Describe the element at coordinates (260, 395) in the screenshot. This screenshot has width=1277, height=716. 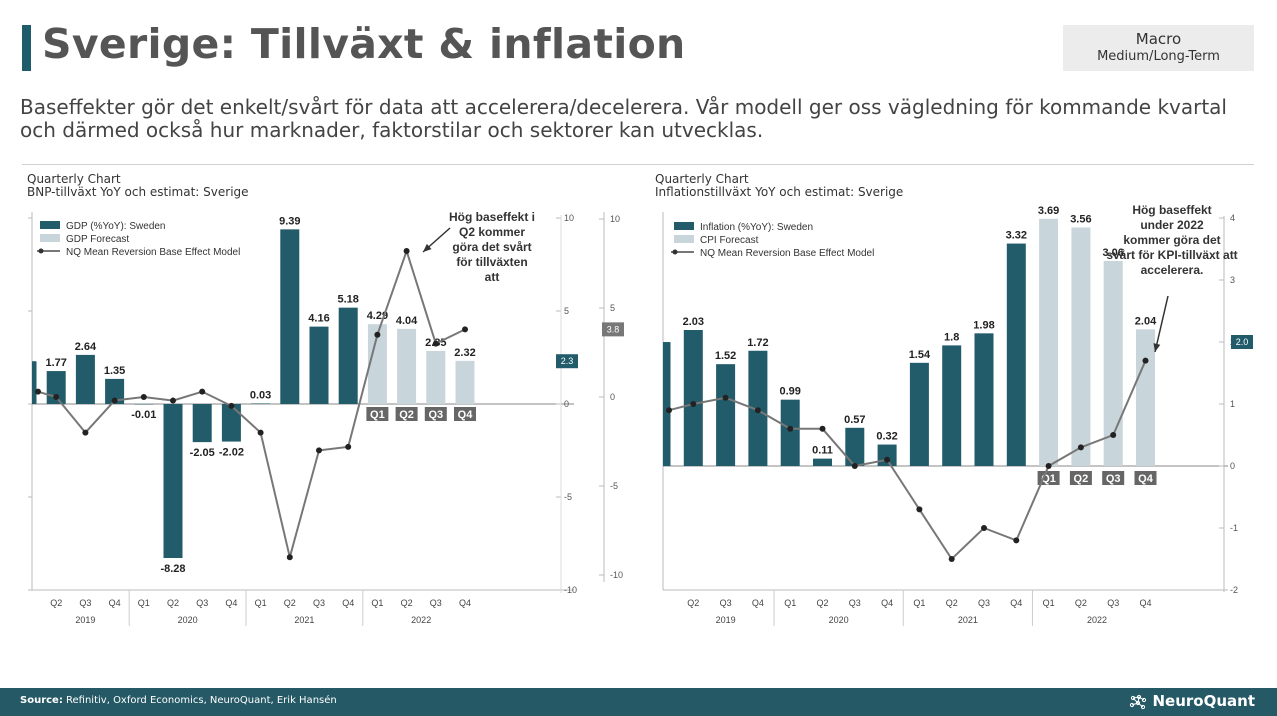
I see `bar-value-label: 0.03` at that location.